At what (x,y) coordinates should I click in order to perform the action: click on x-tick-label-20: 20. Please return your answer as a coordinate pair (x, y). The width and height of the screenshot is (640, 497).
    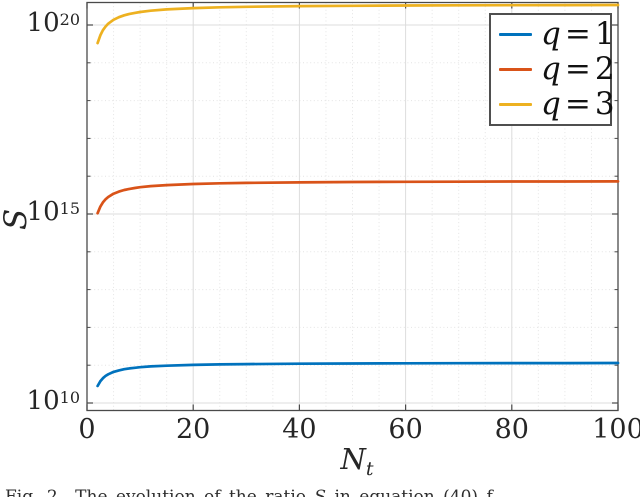
    Looking at the image, I should click on (193, 429).